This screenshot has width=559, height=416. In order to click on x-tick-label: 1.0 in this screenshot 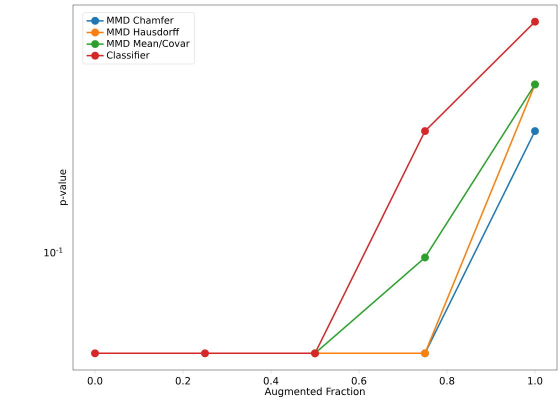, I will do `click(535, 381)`.